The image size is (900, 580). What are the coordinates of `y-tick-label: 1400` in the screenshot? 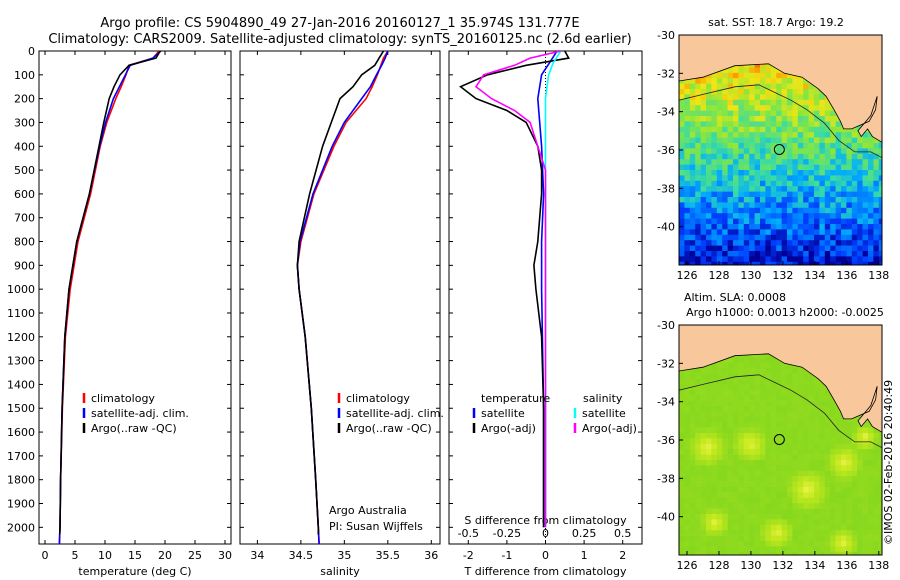 It's located at (21, 384).